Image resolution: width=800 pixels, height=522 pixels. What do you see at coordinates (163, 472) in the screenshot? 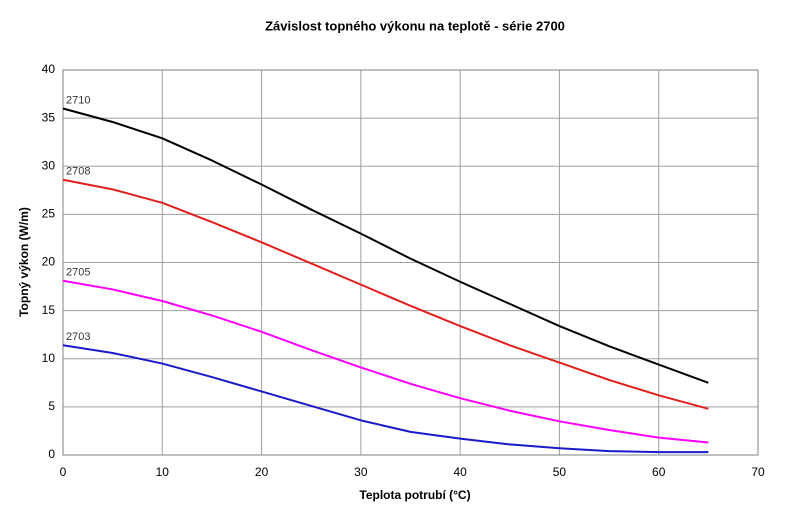
I see `x-tick-label: 10` at bounding box center [163, 472].